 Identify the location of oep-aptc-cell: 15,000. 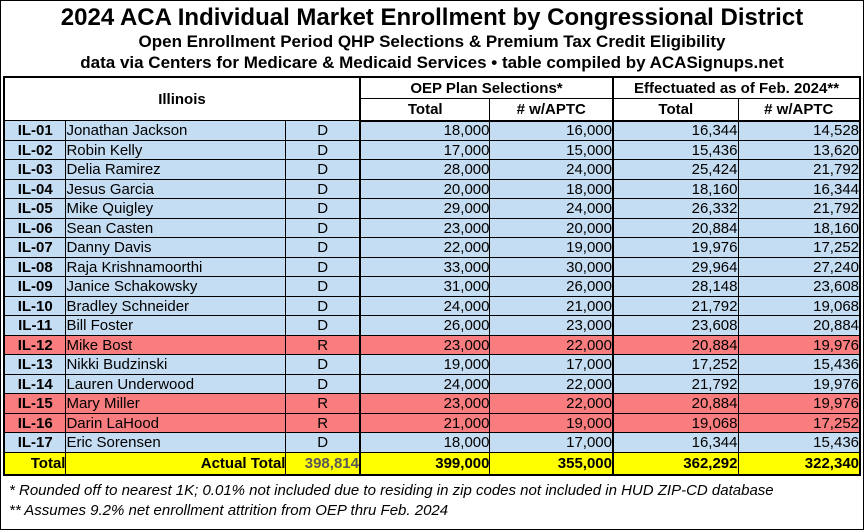
(551, 150).